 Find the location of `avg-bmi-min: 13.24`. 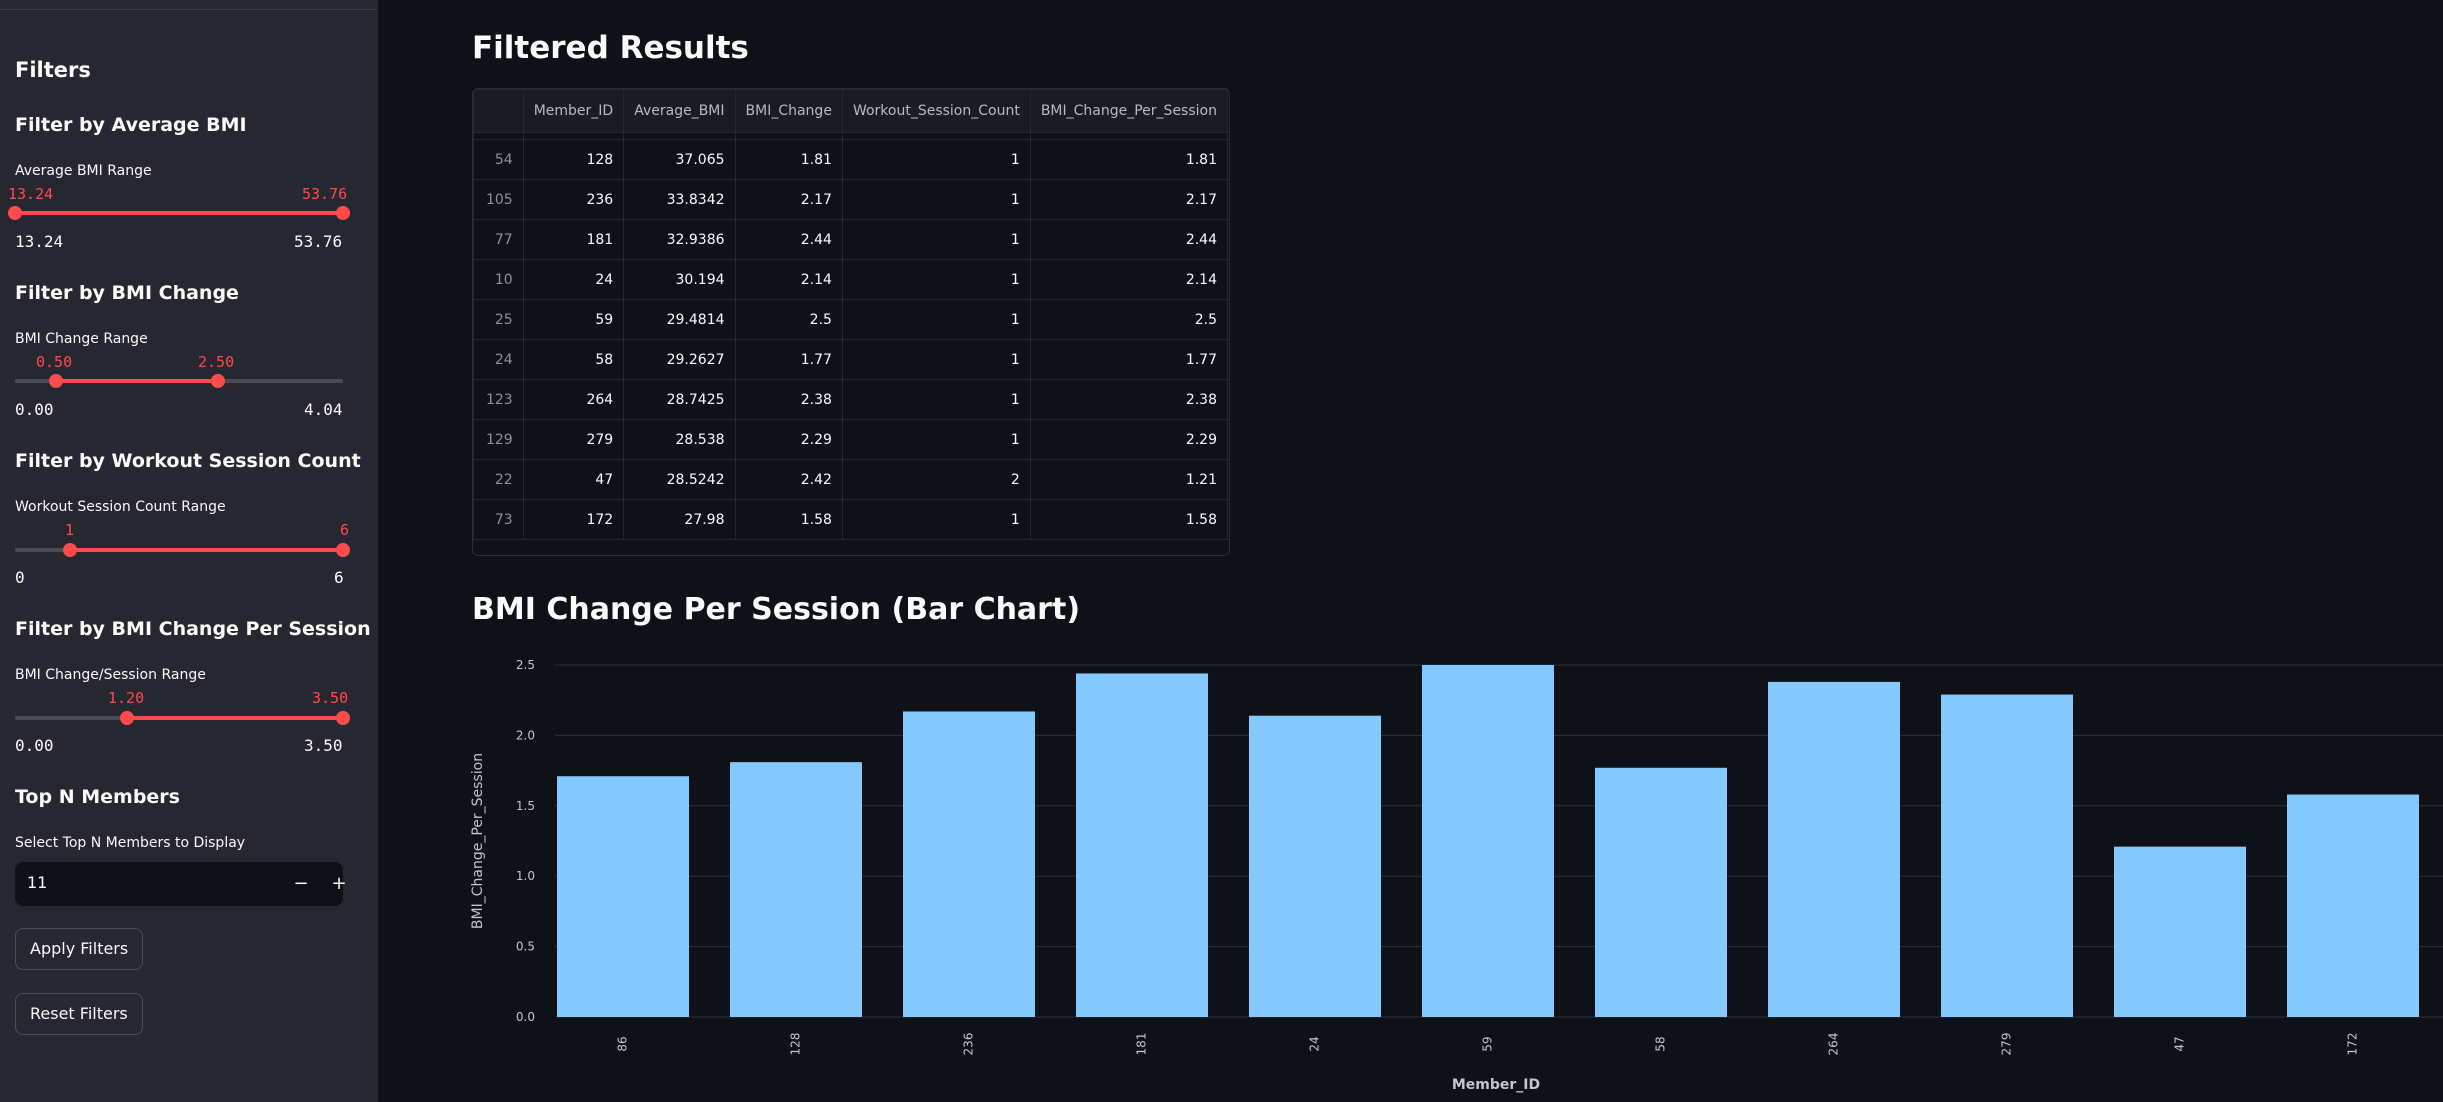

avg-bmi-min: 13.24 is located at coordinates (39, 241).